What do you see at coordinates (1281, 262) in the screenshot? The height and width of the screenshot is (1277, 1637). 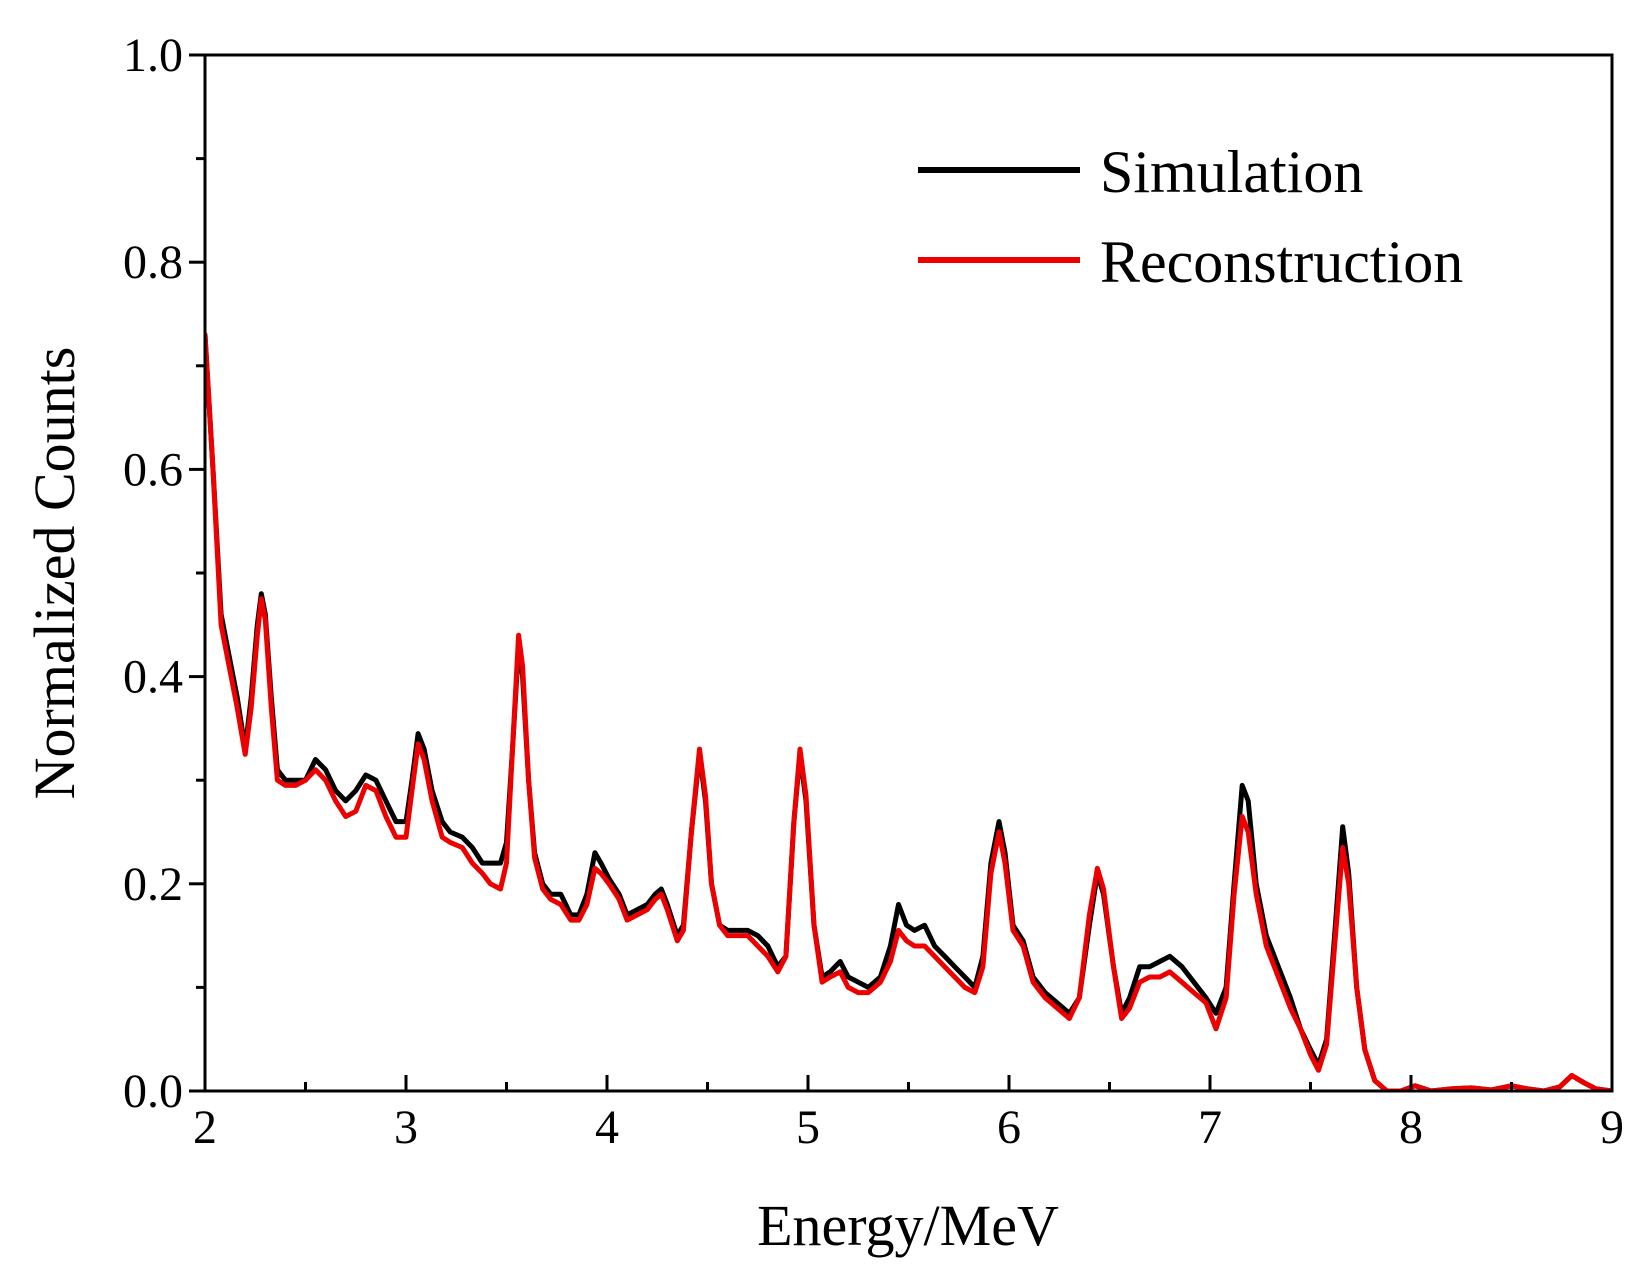 I see `legend-label-reconstruction: Reconstruction` at bounding box center [1281, 262].